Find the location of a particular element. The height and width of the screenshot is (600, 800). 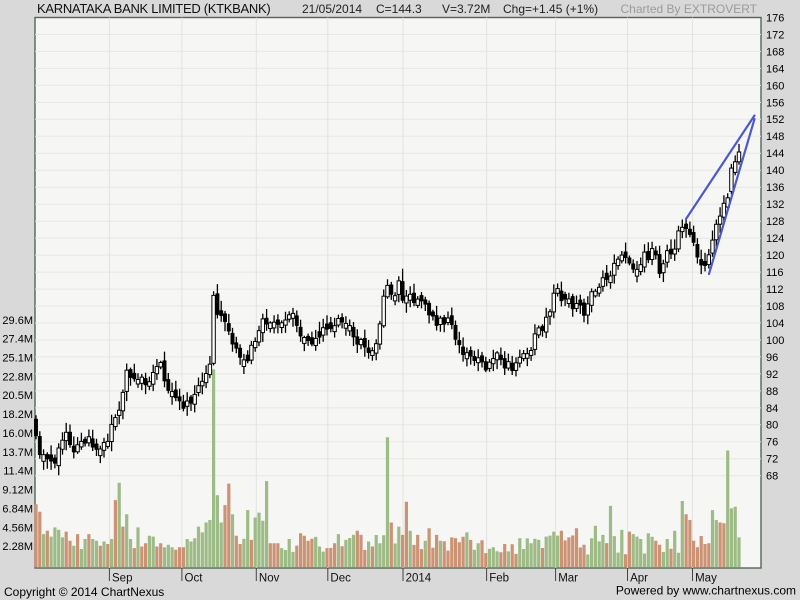

svg-text: 20.5M is located at coordinates (17, 396).